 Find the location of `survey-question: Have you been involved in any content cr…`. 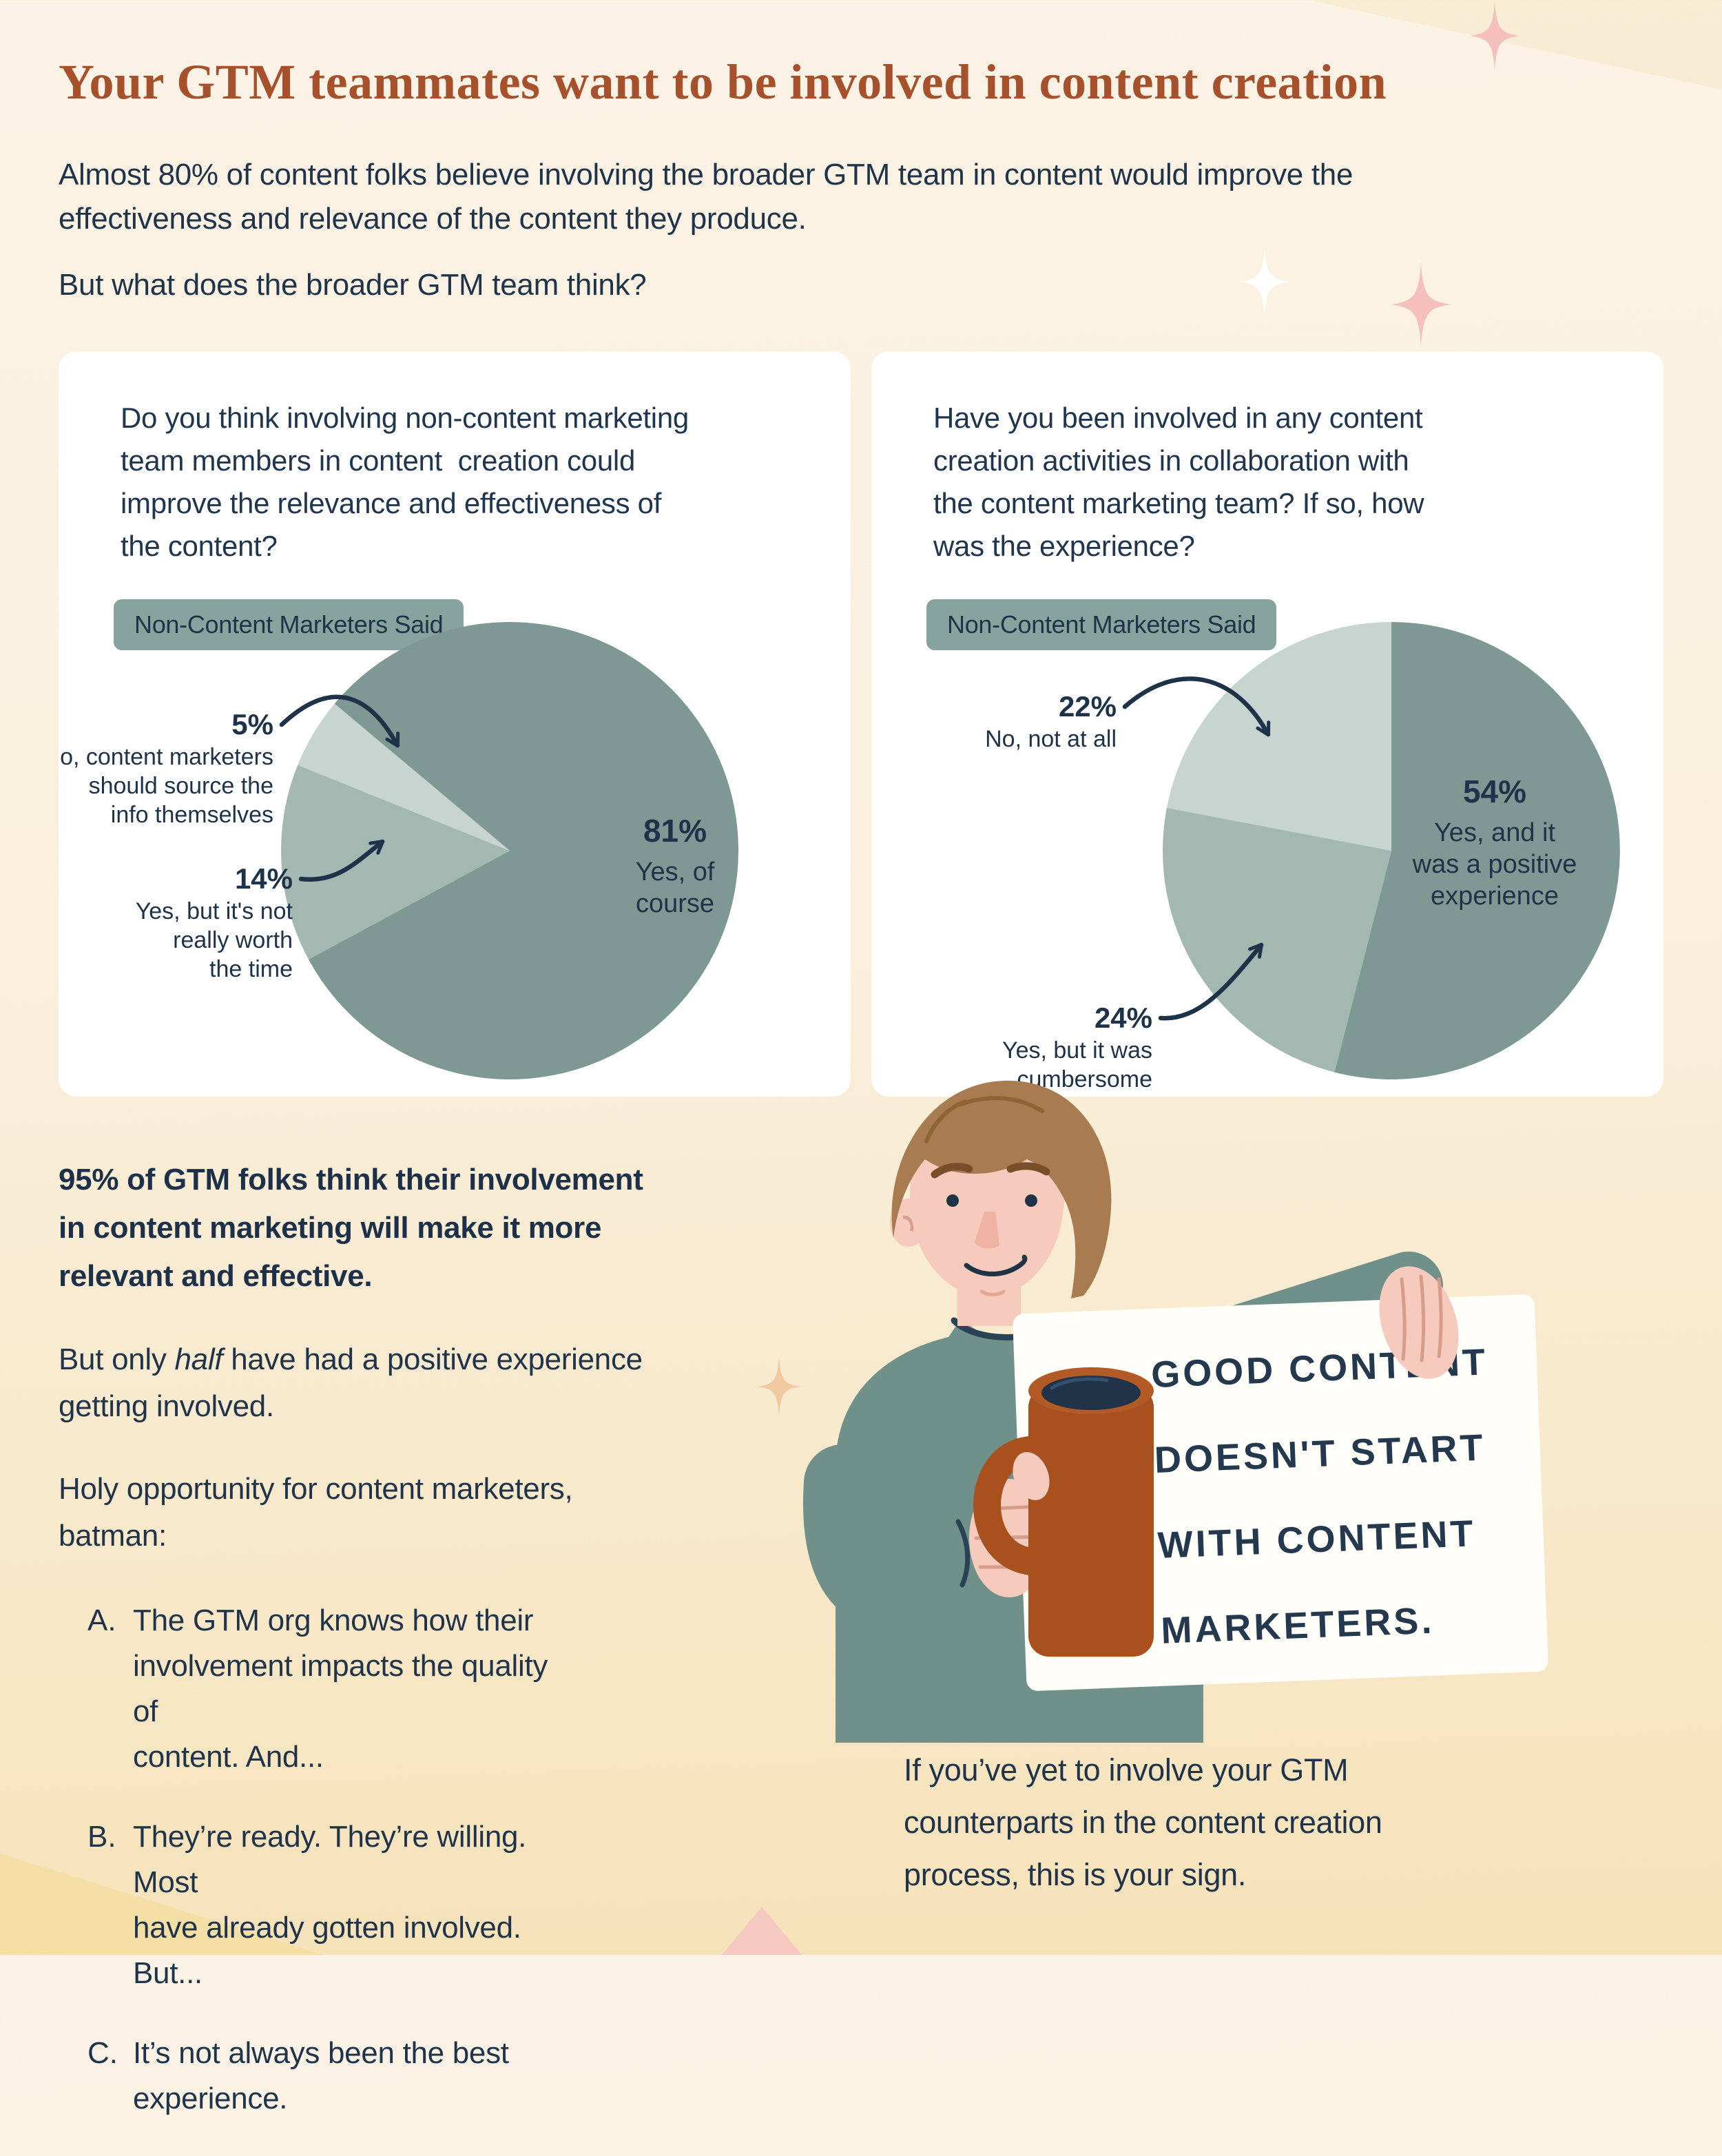

survey-question: Have you been involved in any content cr… is located at coordinates (1178, 482).